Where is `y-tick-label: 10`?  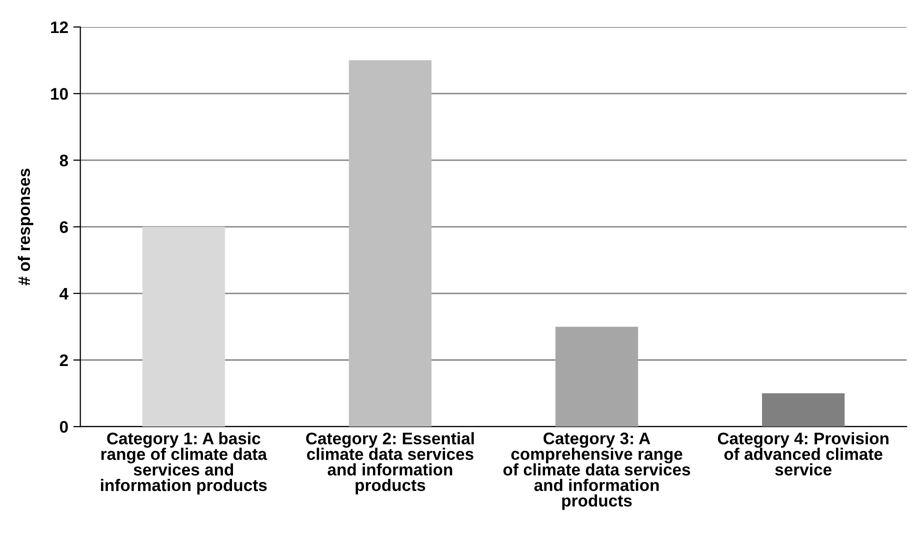
y-tick-label: 10 is located at coordinates (59, 94).